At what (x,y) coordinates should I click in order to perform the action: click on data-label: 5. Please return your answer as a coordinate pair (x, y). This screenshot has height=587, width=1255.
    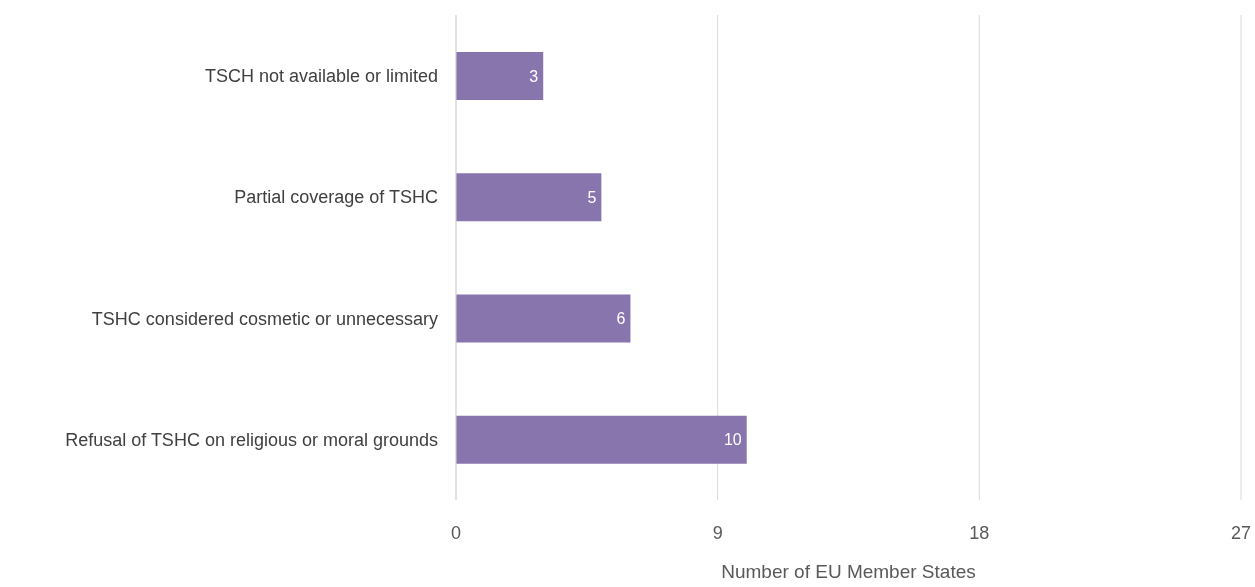
    Looking at the image, I should click on (592, 197).